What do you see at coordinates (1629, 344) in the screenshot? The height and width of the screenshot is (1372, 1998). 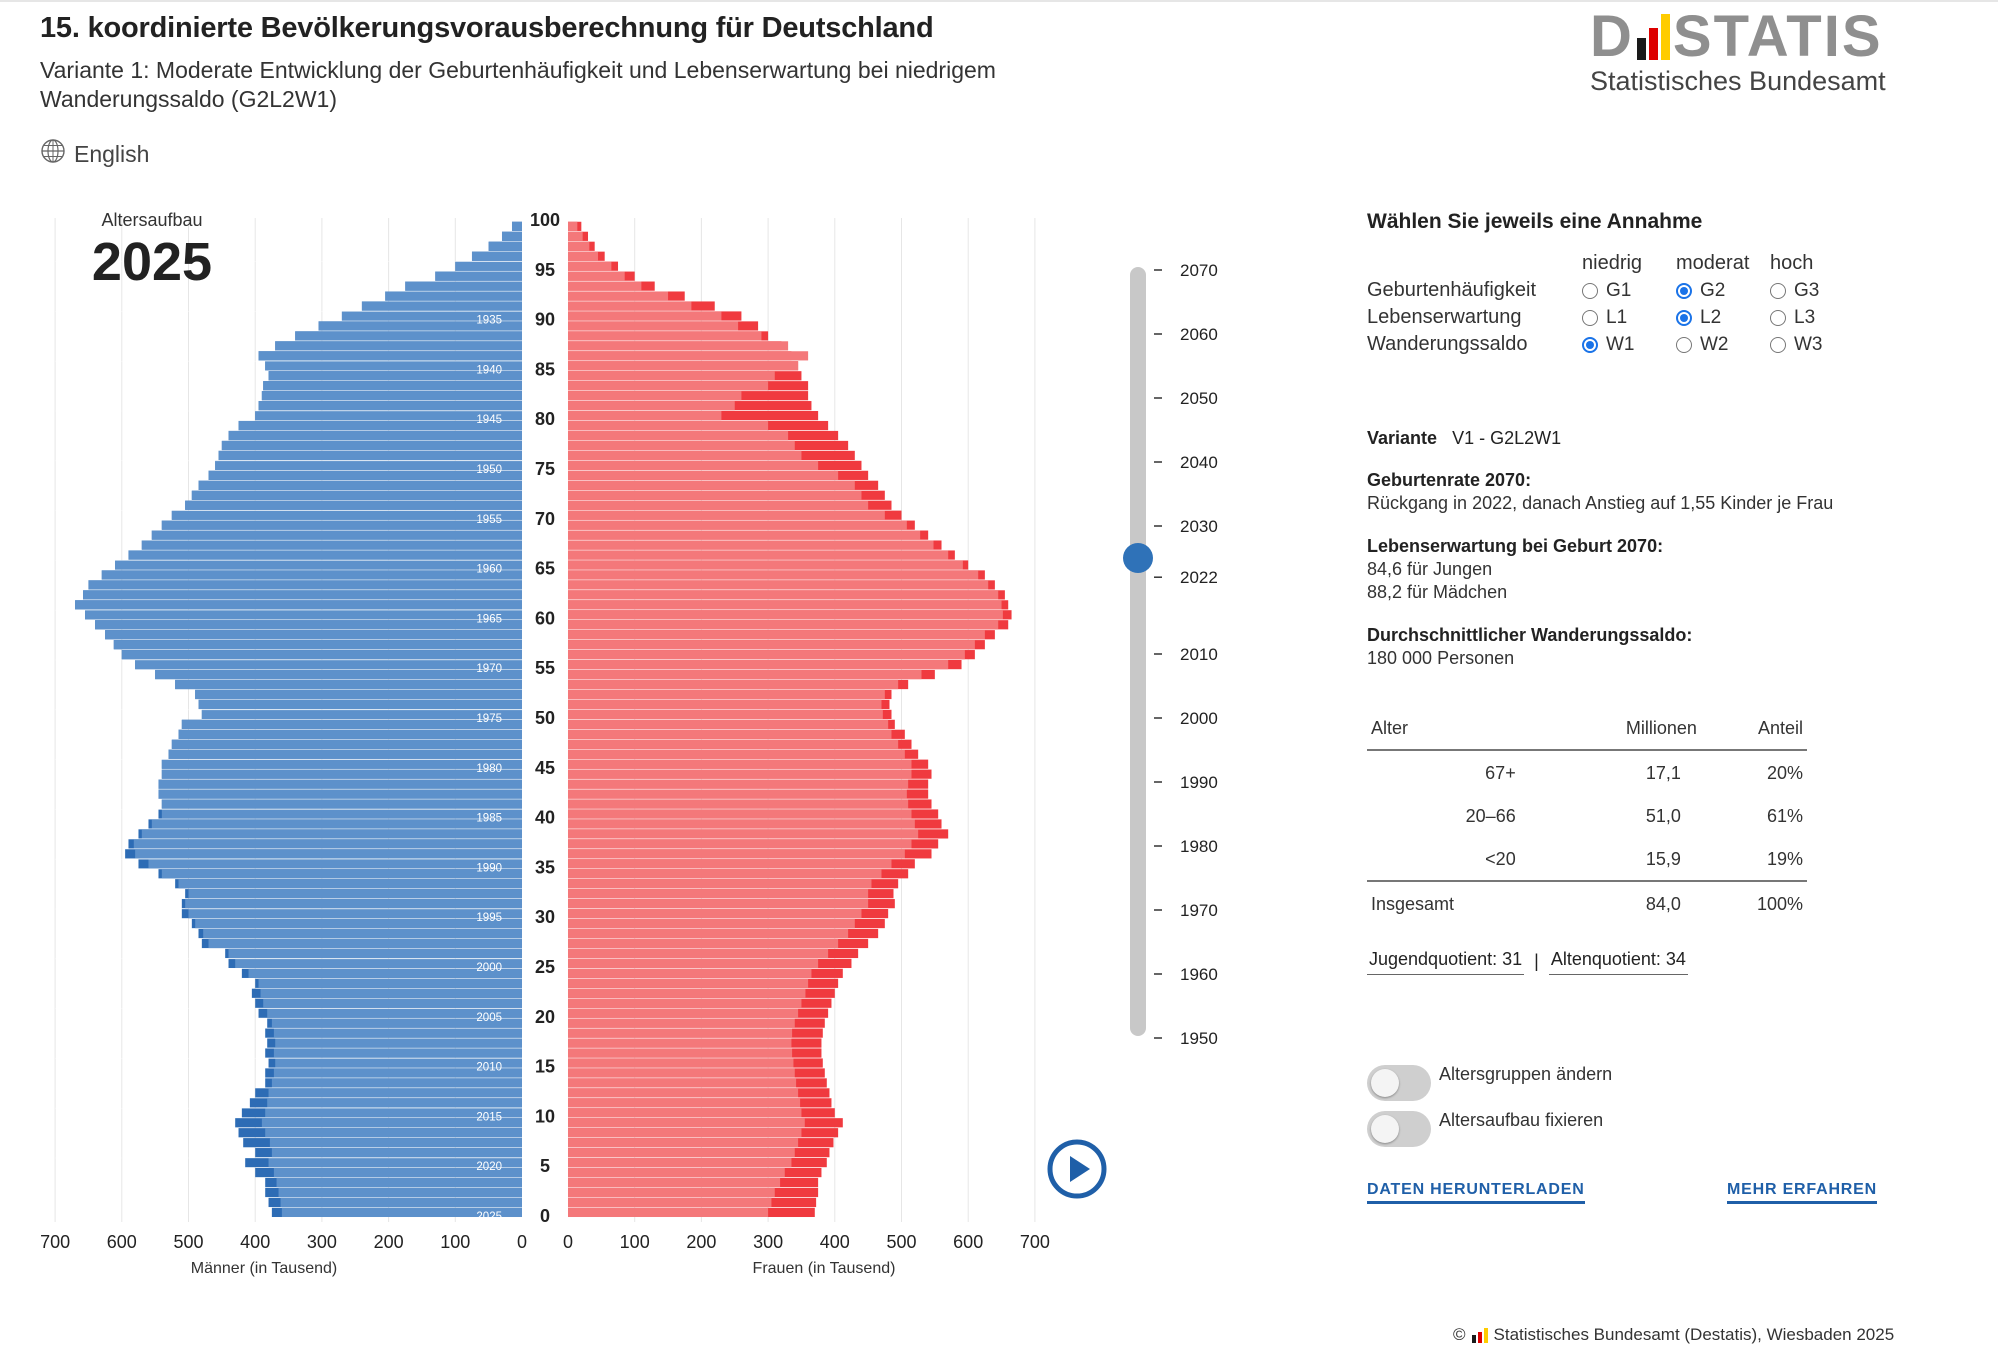 I see `radio-w1: W1` at bounding box center [1629, 344].